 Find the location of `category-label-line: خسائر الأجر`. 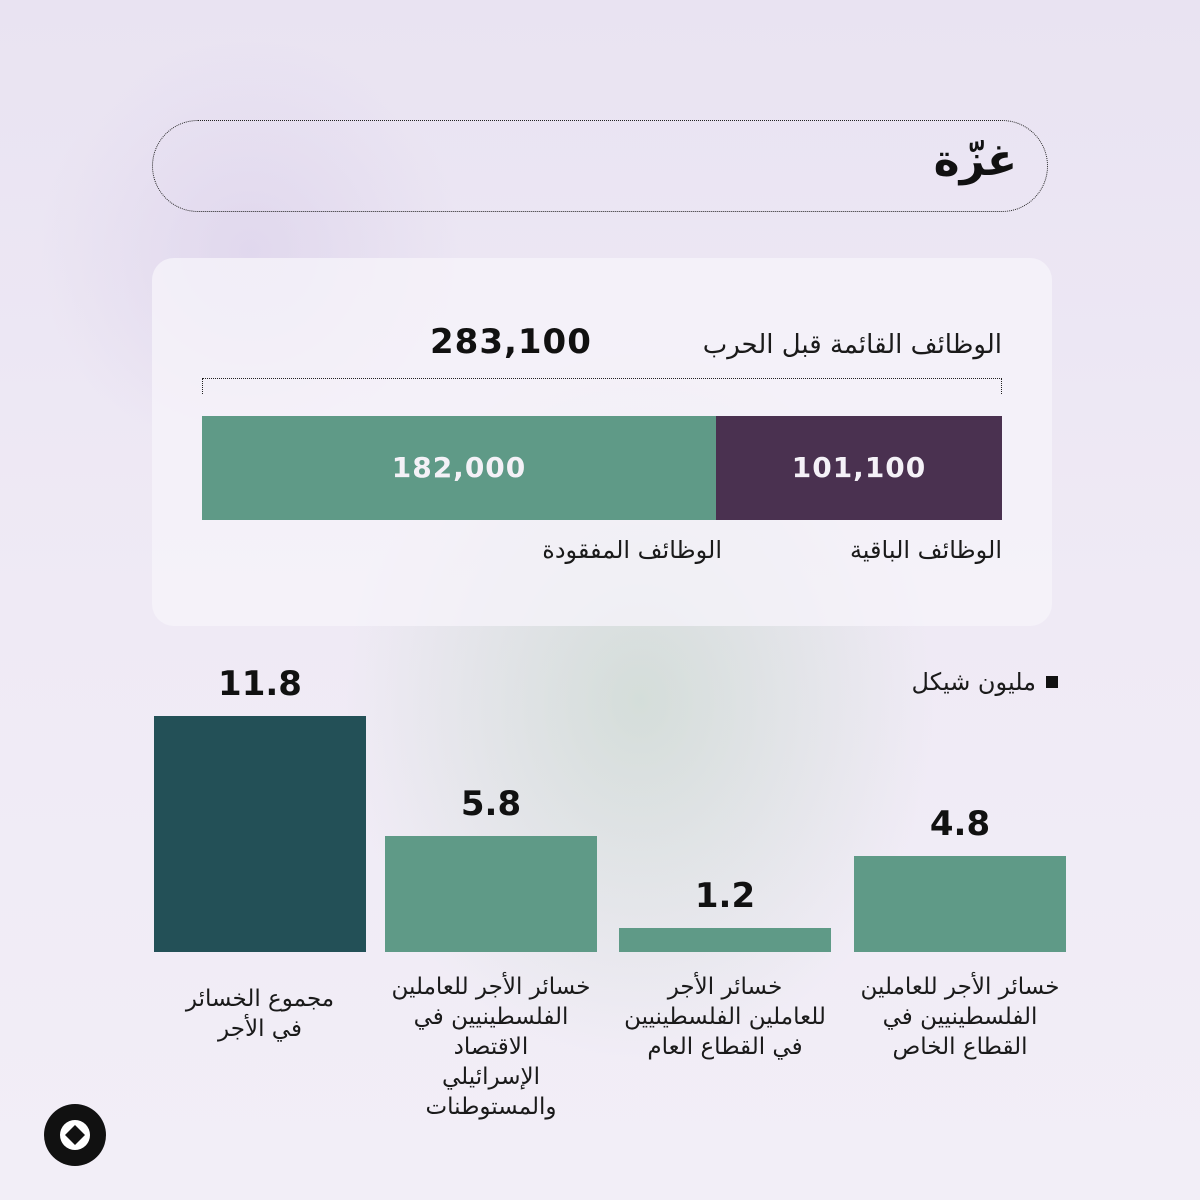

category-label-line: خسائر الأجر is located at coordinates (725, 987).